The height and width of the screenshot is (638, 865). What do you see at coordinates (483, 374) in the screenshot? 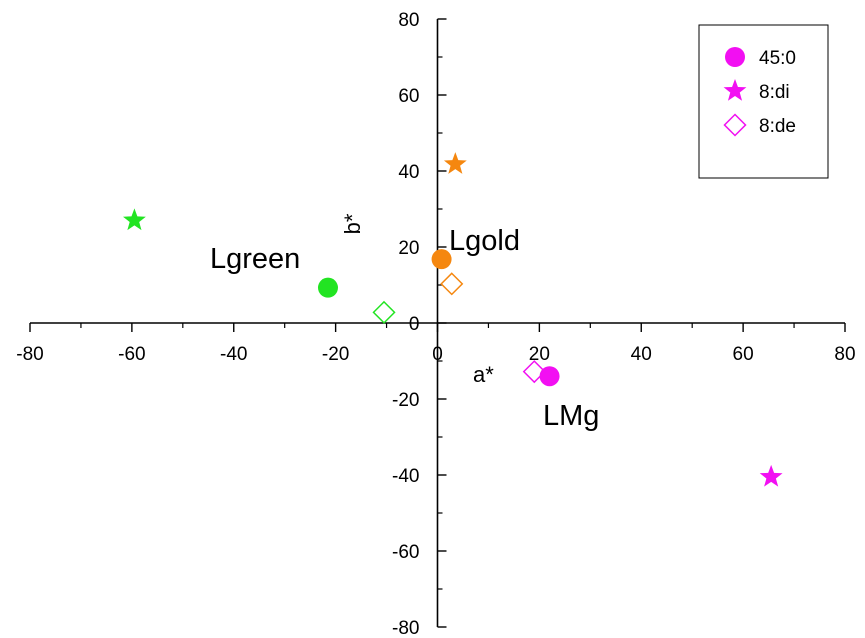
I see `x-axis-label: a*` at bounding box center [483, 374].